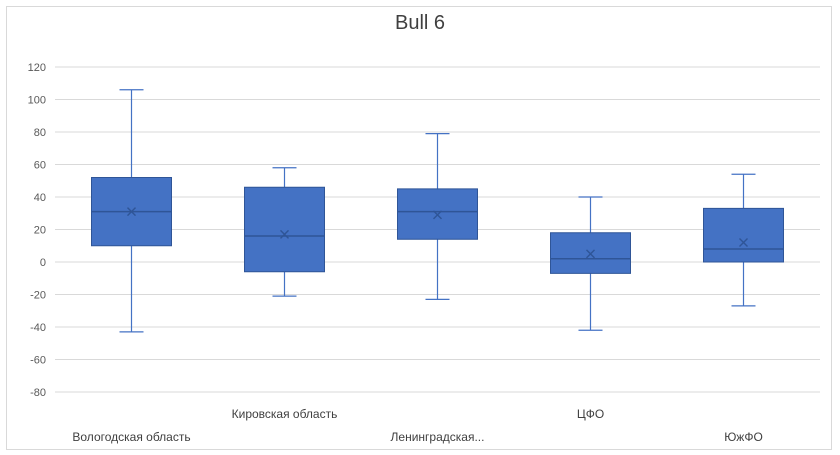  What do you see at coordinates (38, 296) in the screenshot?
I see `y-tick-label: -20` at bounding box center [38, 296].